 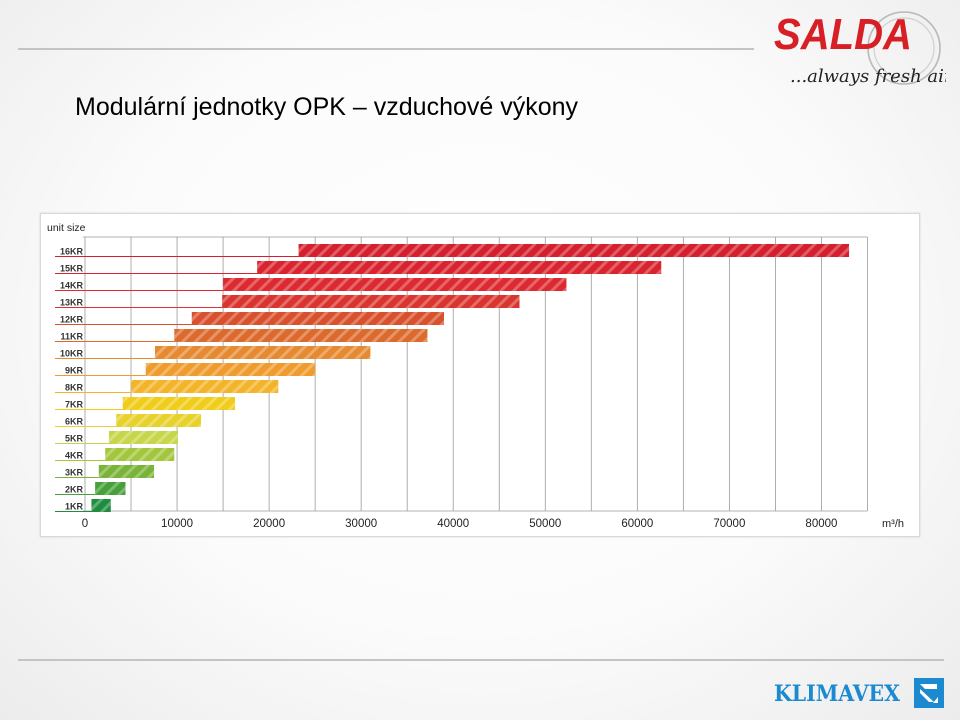 What do you see at coordinates (72, 320) in the screenshot?
I see `category-label: 12KR` at bounding box center [72, 320].